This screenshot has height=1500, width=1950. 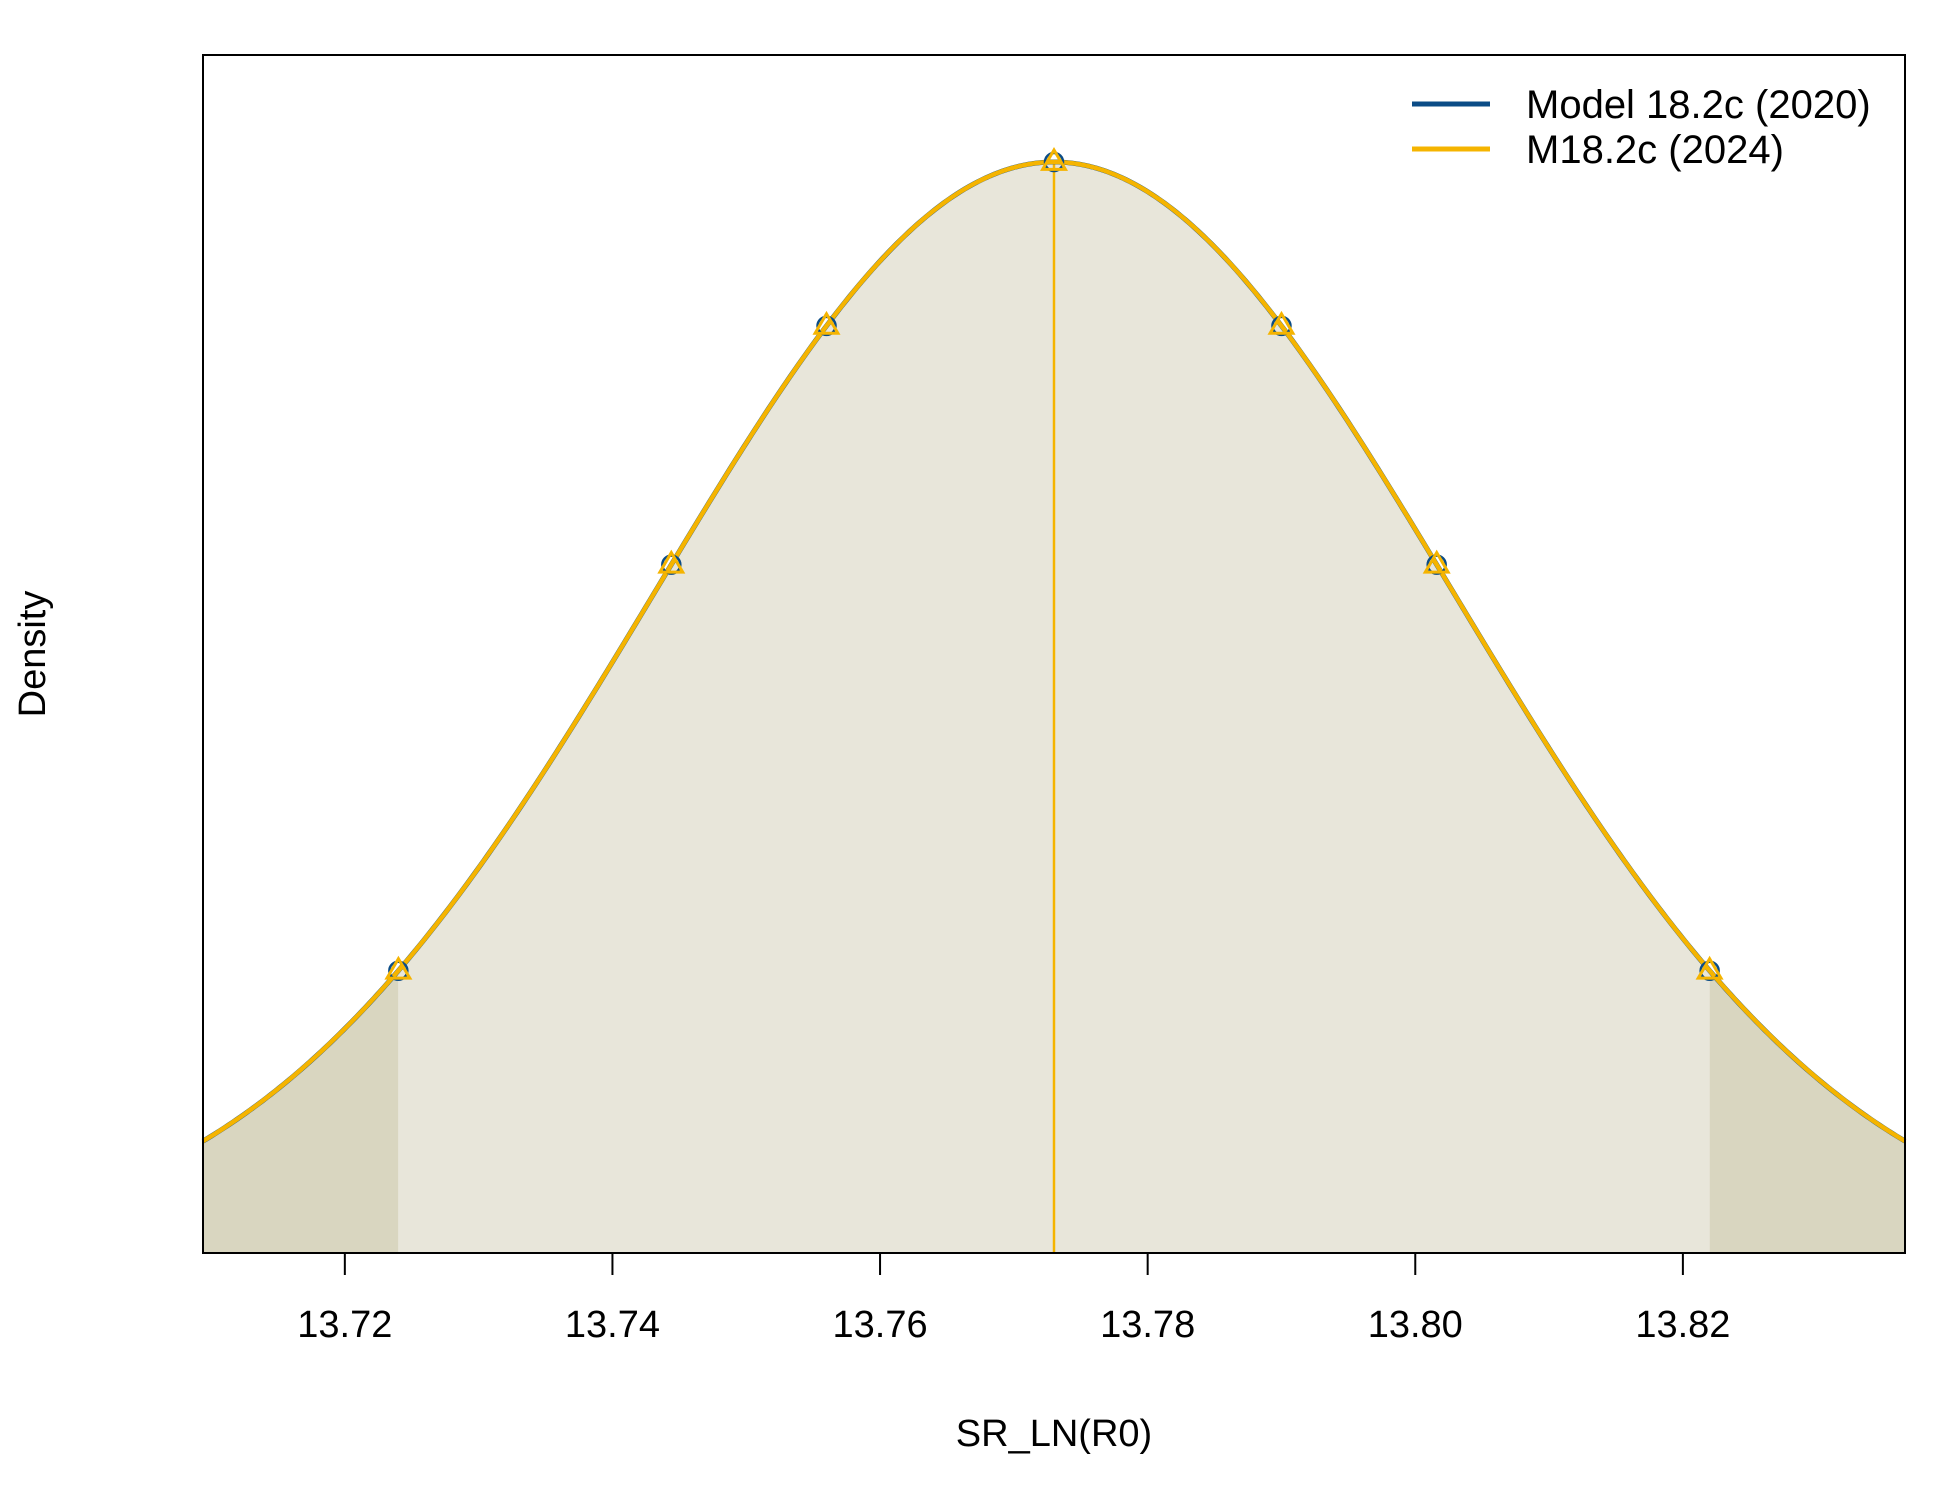 What do you see at coordinates (1054, 1434) in the screenshot?
I see `x-axis-title: SR_LN(R0)` at bounding box center [1054, 1434].